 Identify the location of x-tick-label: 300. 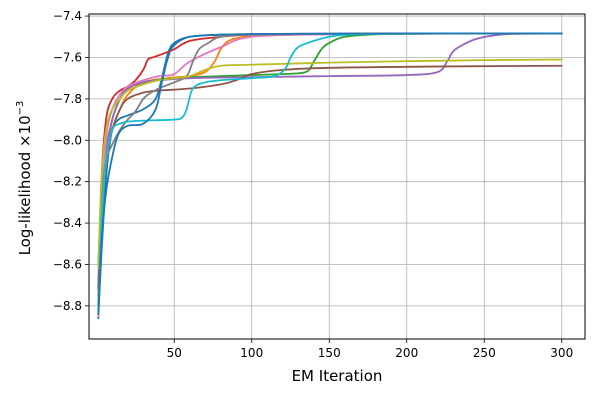
(561, 353).